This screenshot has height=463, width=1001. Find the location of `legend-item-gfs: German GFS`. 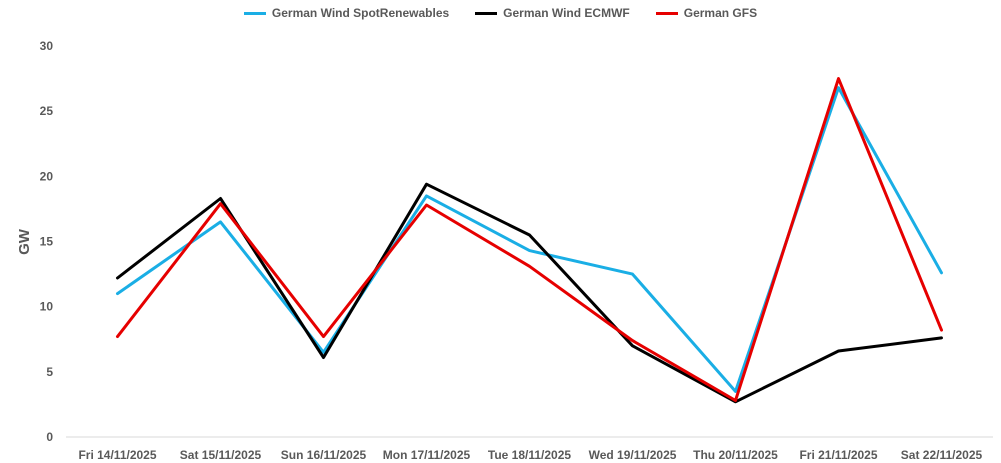

legend-item-gfs: German GFS is located at coordinates (706, 13).